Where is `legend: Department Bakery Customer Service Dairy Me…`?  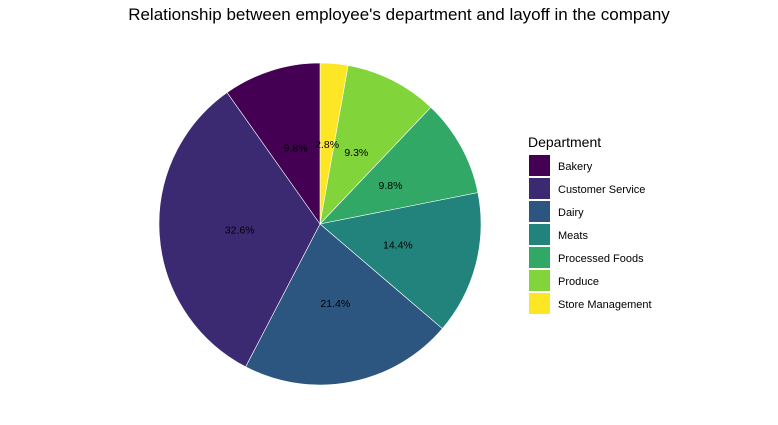 legend: Department Bakery Customer Service Dairy Me… is located at coordinates (590, 224).